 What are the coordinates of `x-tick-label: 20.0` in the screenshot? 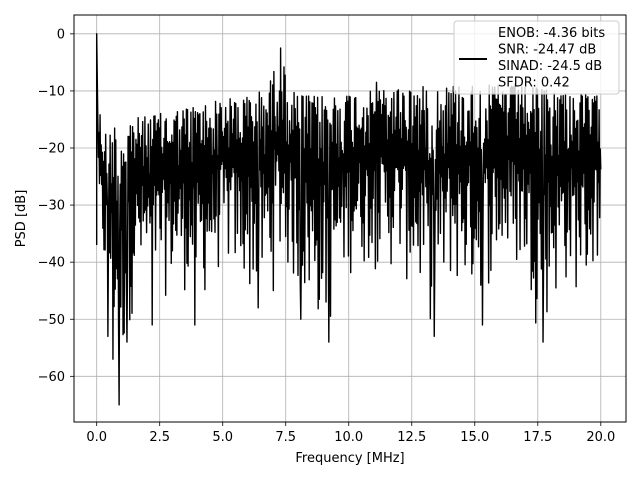 It's located at (600, 437).